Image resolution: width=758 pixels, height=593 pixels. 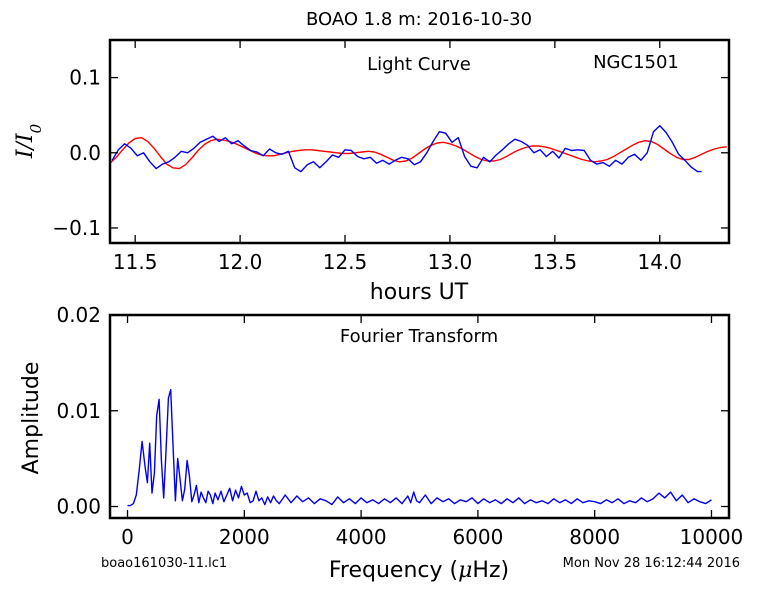 What do you see at coordinates (244, 537) in the screenshot?
I see `fourier-xtick-label: 2000` at bounding box center [244, 537].